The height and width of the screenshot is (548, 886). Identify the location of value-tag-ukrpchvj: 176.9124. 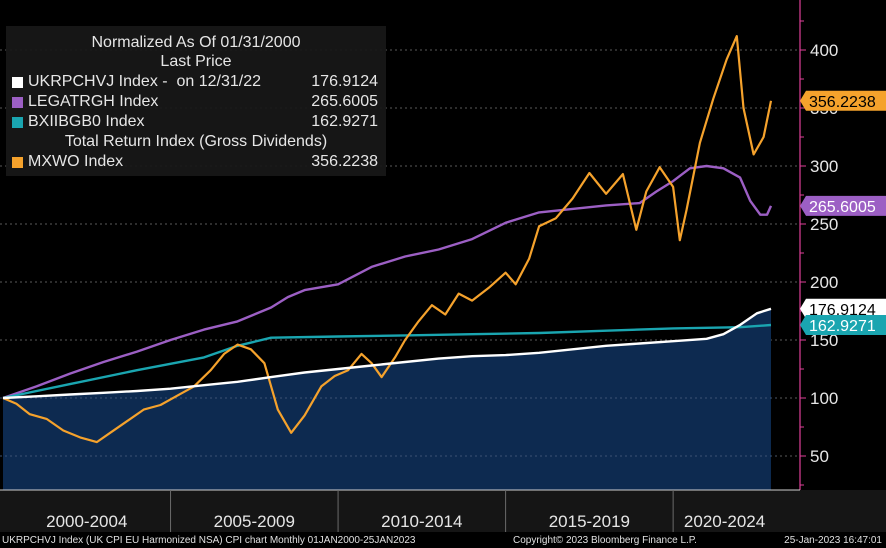
(843, 308).